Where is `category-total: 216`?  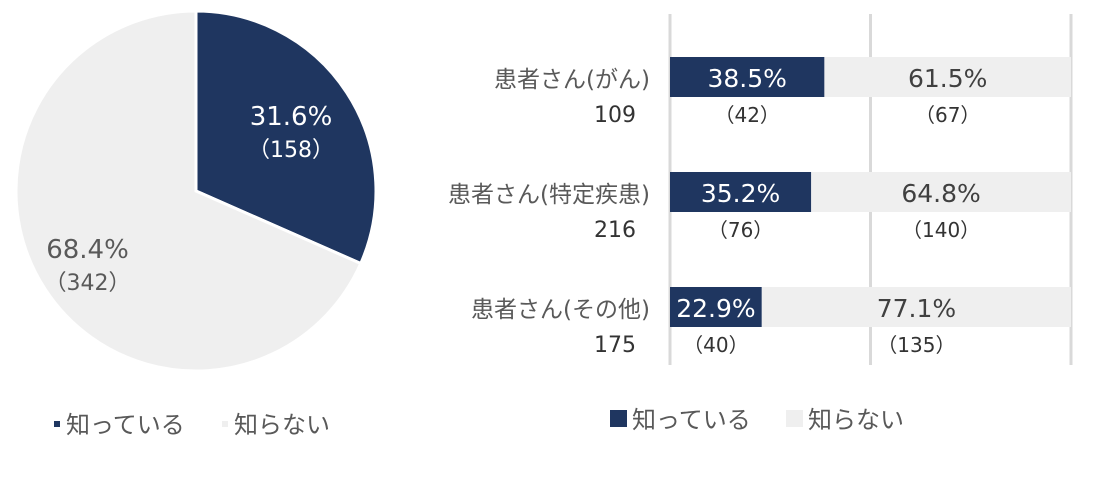
category-total: 216 is located at coordinates (615, 230).